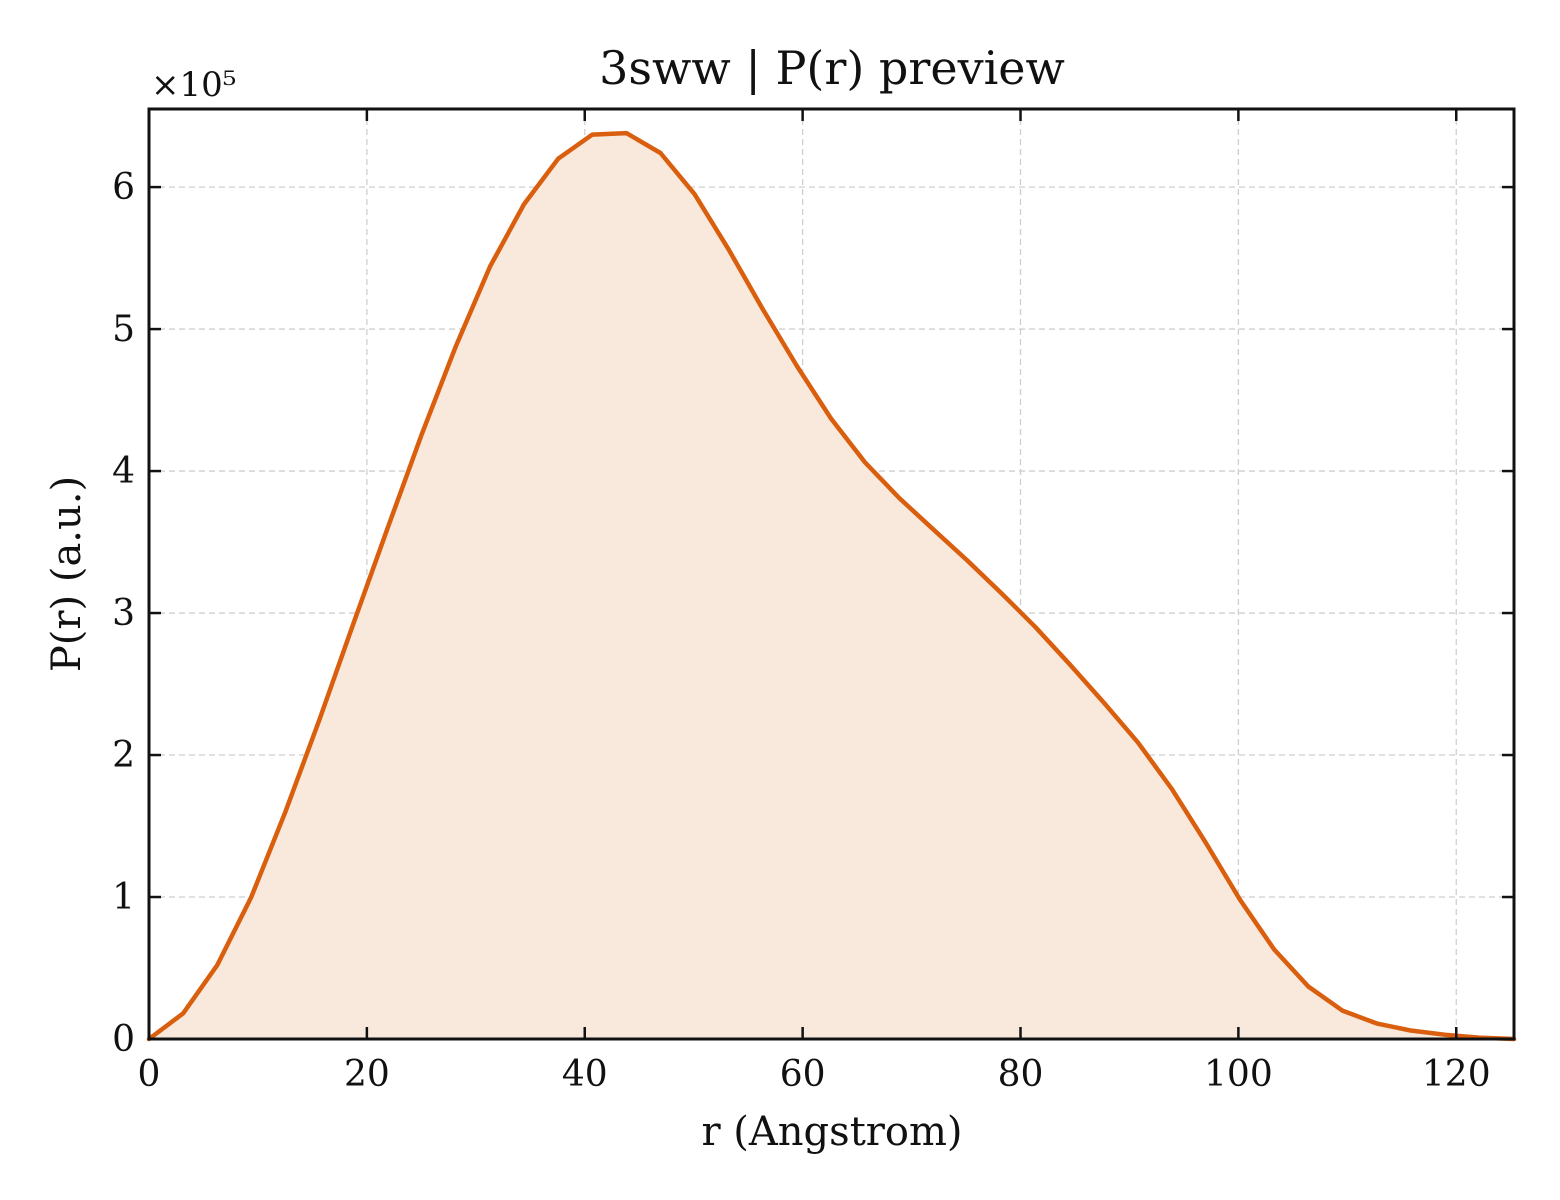 Image resolution: width=1560 pixels, height=1200 pixels. Describe the element at coordinates (832, 68) in the screenshot. I see `chart-title: 3sww | P(r) preview` at that location.